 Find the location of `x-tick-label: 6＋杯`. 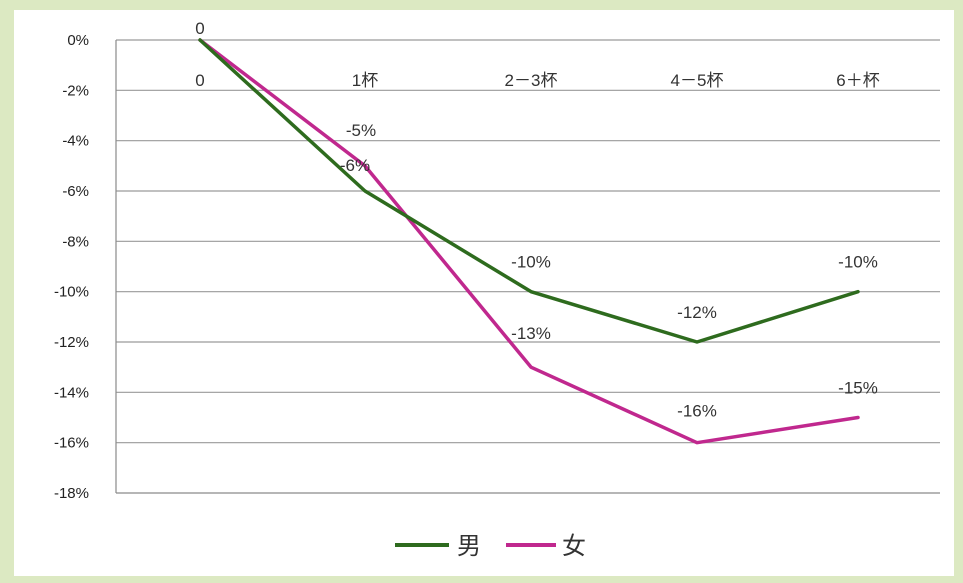

x-tick-label: 6＋杯 is located at coordinates (857, 80).